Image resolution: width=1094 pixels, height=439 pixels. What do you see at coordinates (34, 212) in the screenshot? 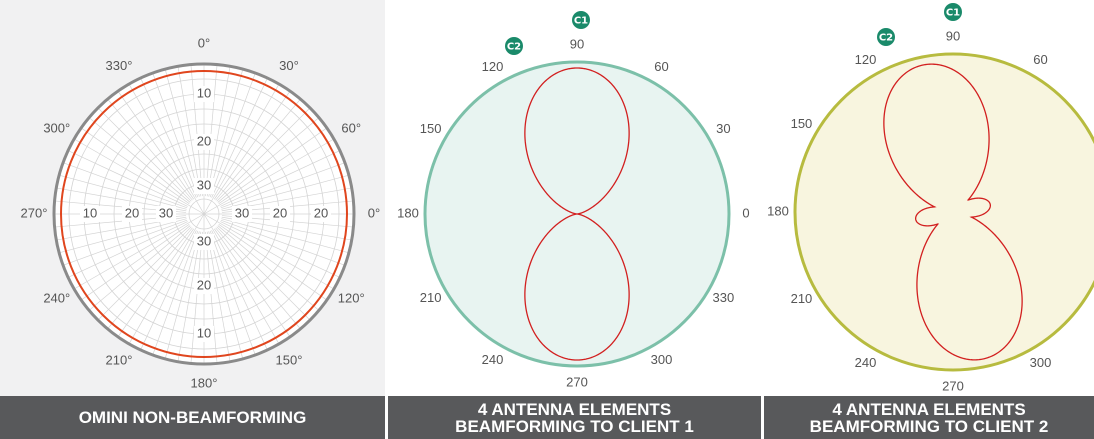
I see `omni-angle-label: 270°` at bounding box center [34, 212].